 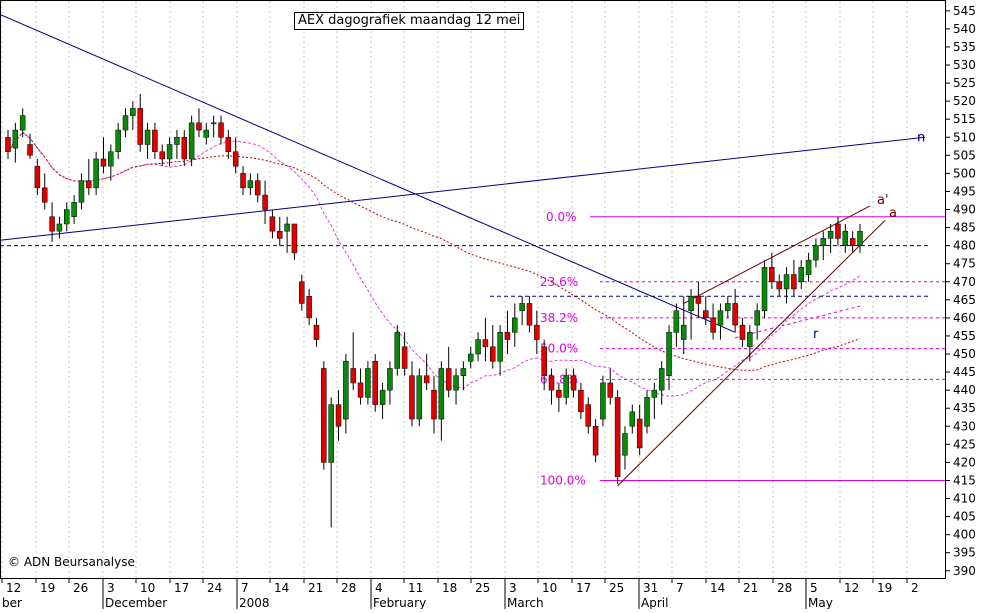 What do you see at coordinates (379, 588) in the screenshot?
I see `x-tick-label: 4` at bounding box center [379, 588].